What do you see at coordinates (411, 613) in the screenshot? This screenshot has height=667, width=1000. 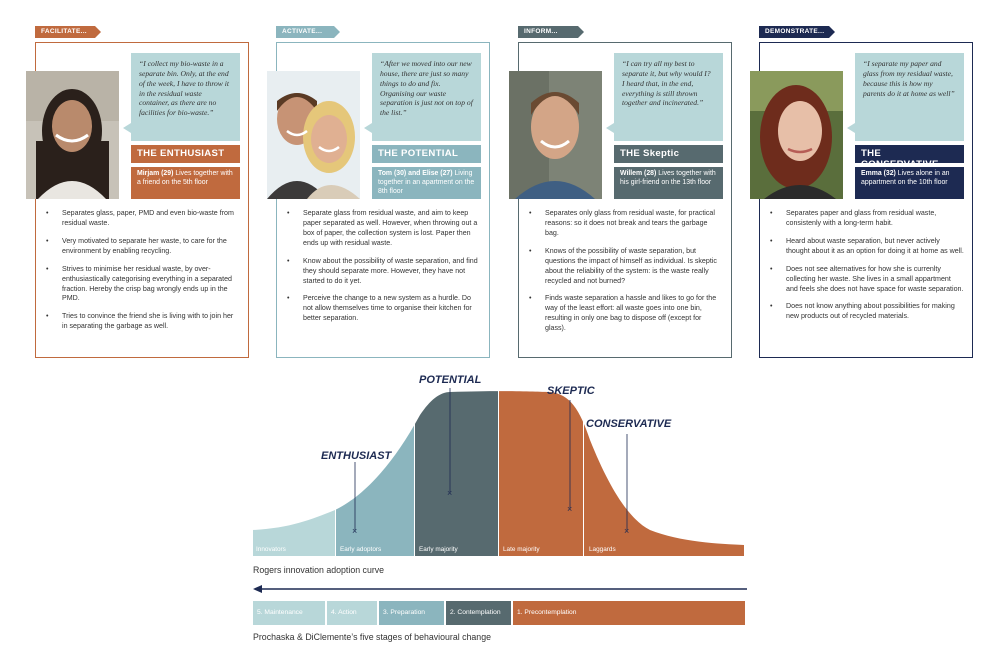 I see `stage-preparation: 3. Preparation` at bounding box center [411, 613].